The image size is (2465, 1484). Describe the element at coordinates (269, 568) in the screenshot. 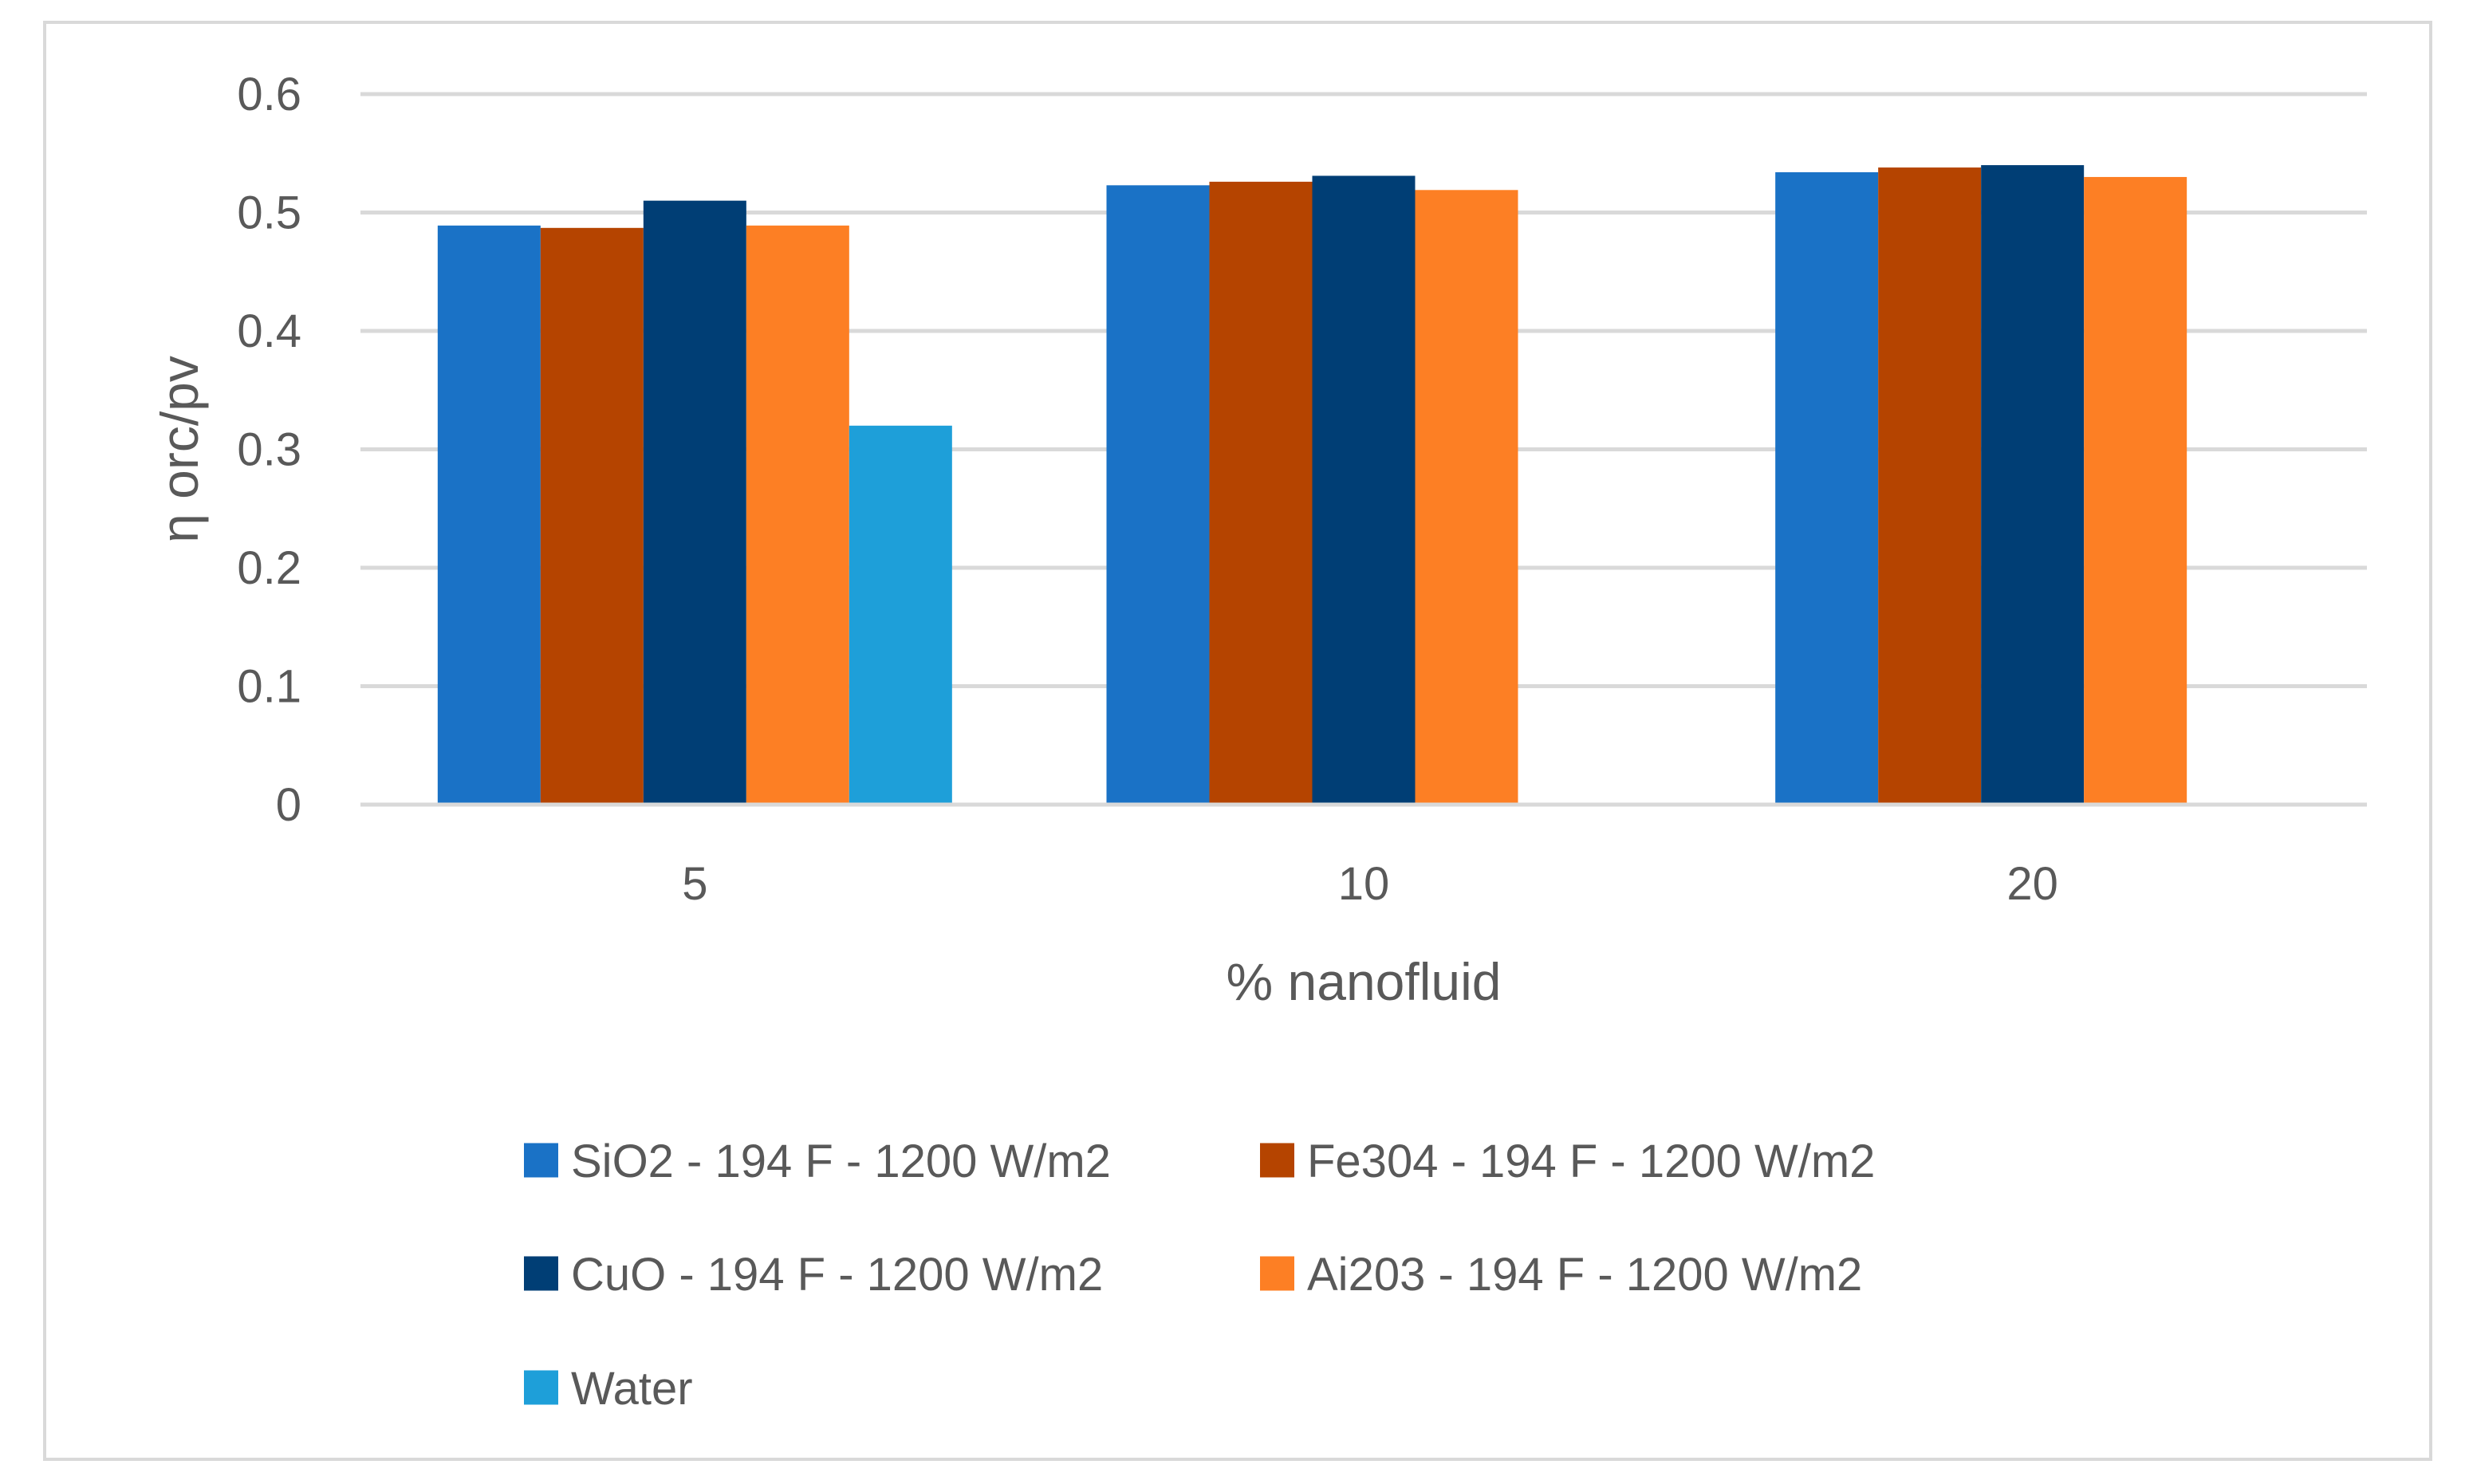

I see `y-tick-label: 0.2` at that location.